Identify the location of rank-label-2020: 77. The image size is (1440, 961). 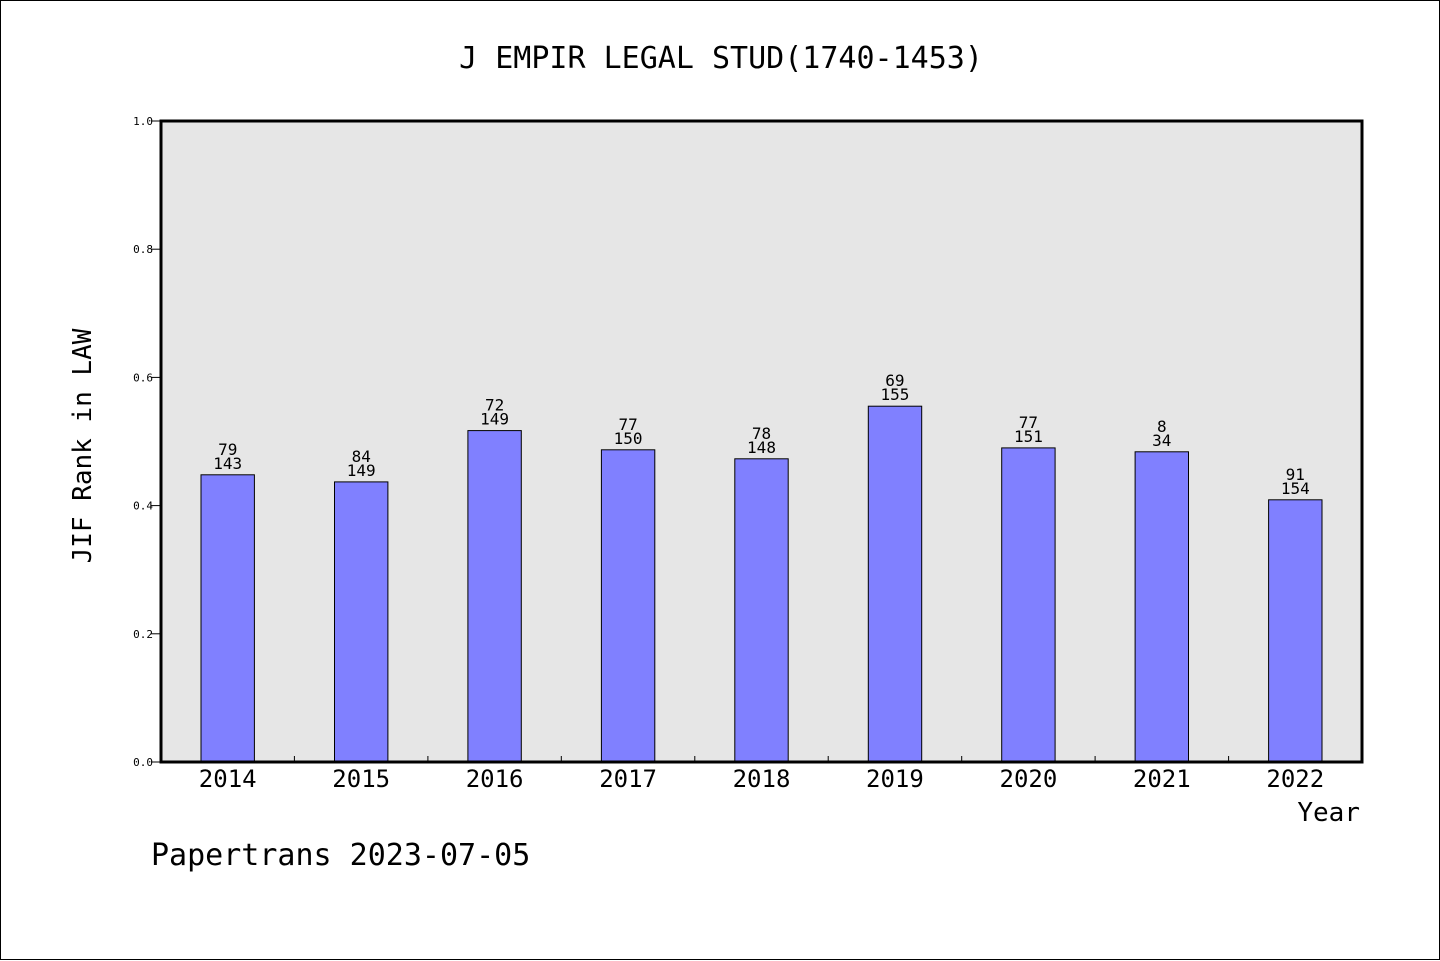
(1028, 422).